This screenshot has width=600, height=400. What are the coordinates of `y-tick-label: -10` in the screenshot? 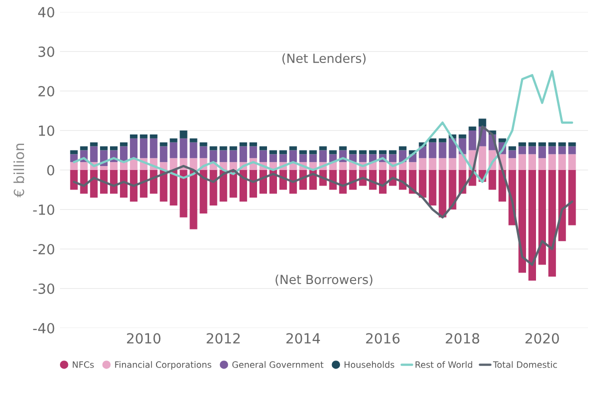 It's located at (43, 209).